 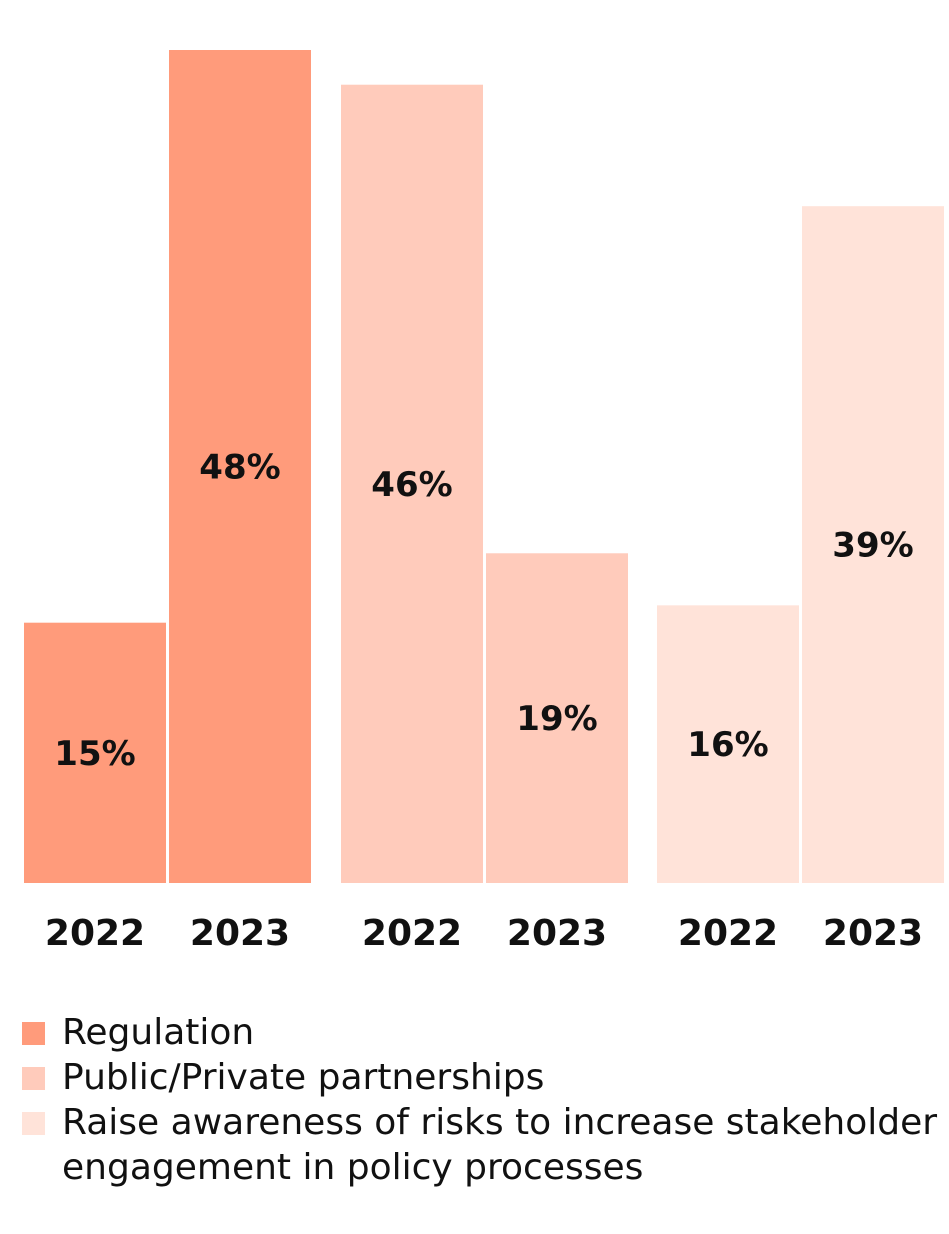 I want to click on legend-swatch-regulation, so click(x=33, y=1033).